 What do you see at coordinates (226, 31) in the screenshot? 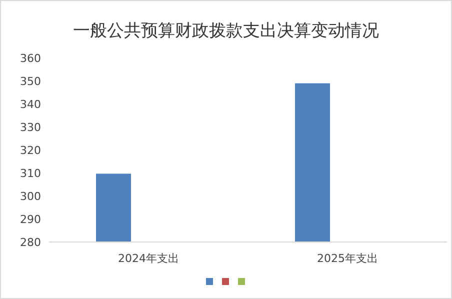
I see `chart-title: 一般公共预算财政拨款支出决算变动情况` at bounding box center [226, 31].